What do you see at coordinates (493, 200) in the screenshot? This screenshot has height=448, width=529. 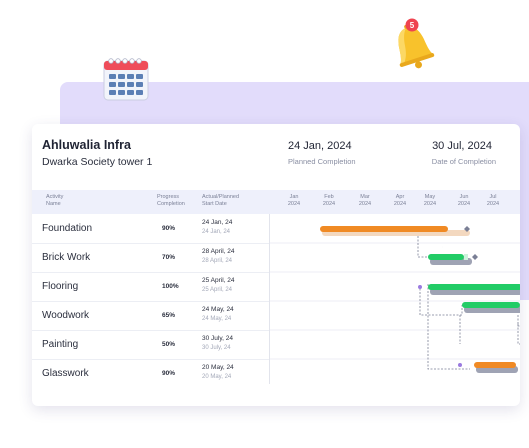 I see `month-jul: Jul 2024` at bounding box center [493, 200].